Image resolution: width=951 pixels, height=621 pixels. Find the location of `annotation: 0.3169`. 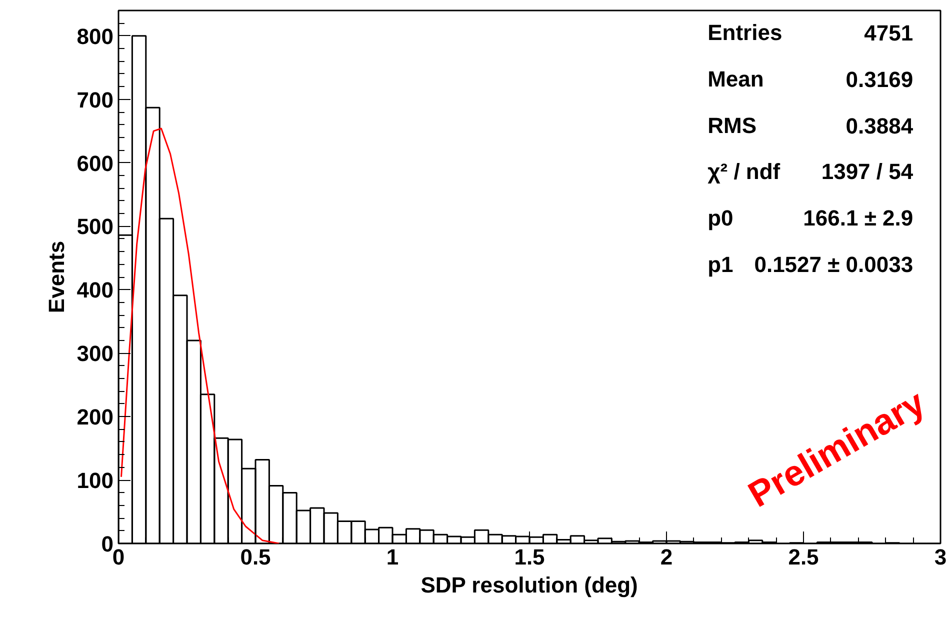

annotation: 0.3169 is located at coordinates (880, 79).